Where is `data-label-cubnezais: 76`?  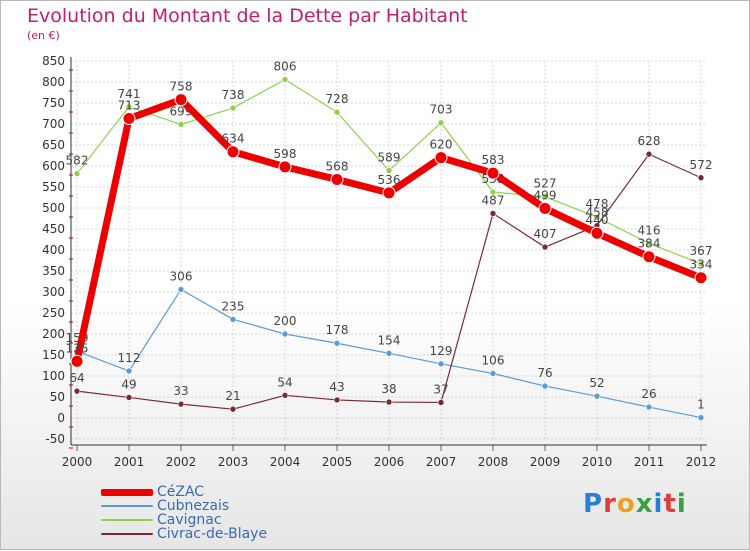 data-label-cubnezais: 76 is located at coordinates (544, 373).